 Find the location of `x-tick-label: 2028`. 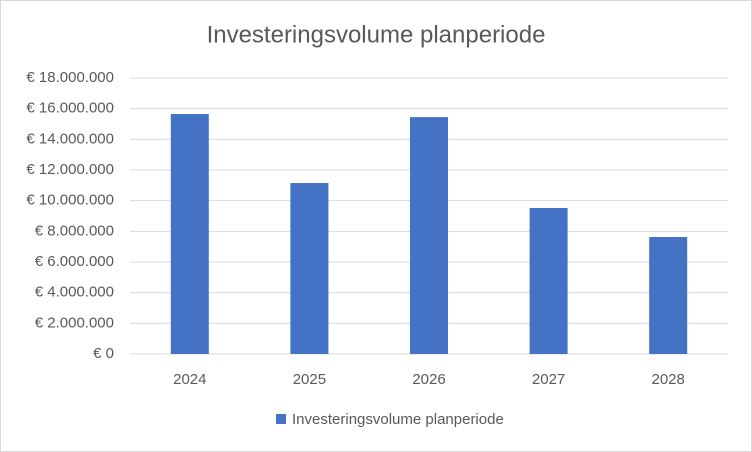

x-tick-label: 2028 is located at coordinates (668, 379).